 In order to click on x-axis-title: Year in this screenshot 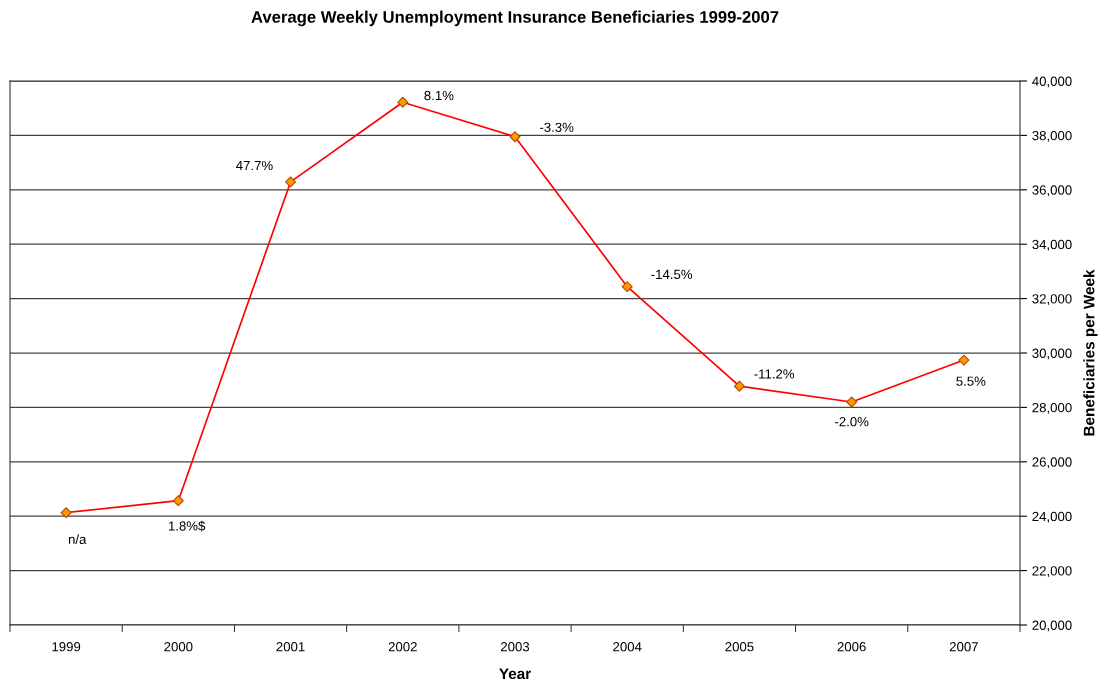, I will do `click(515, 674)`.